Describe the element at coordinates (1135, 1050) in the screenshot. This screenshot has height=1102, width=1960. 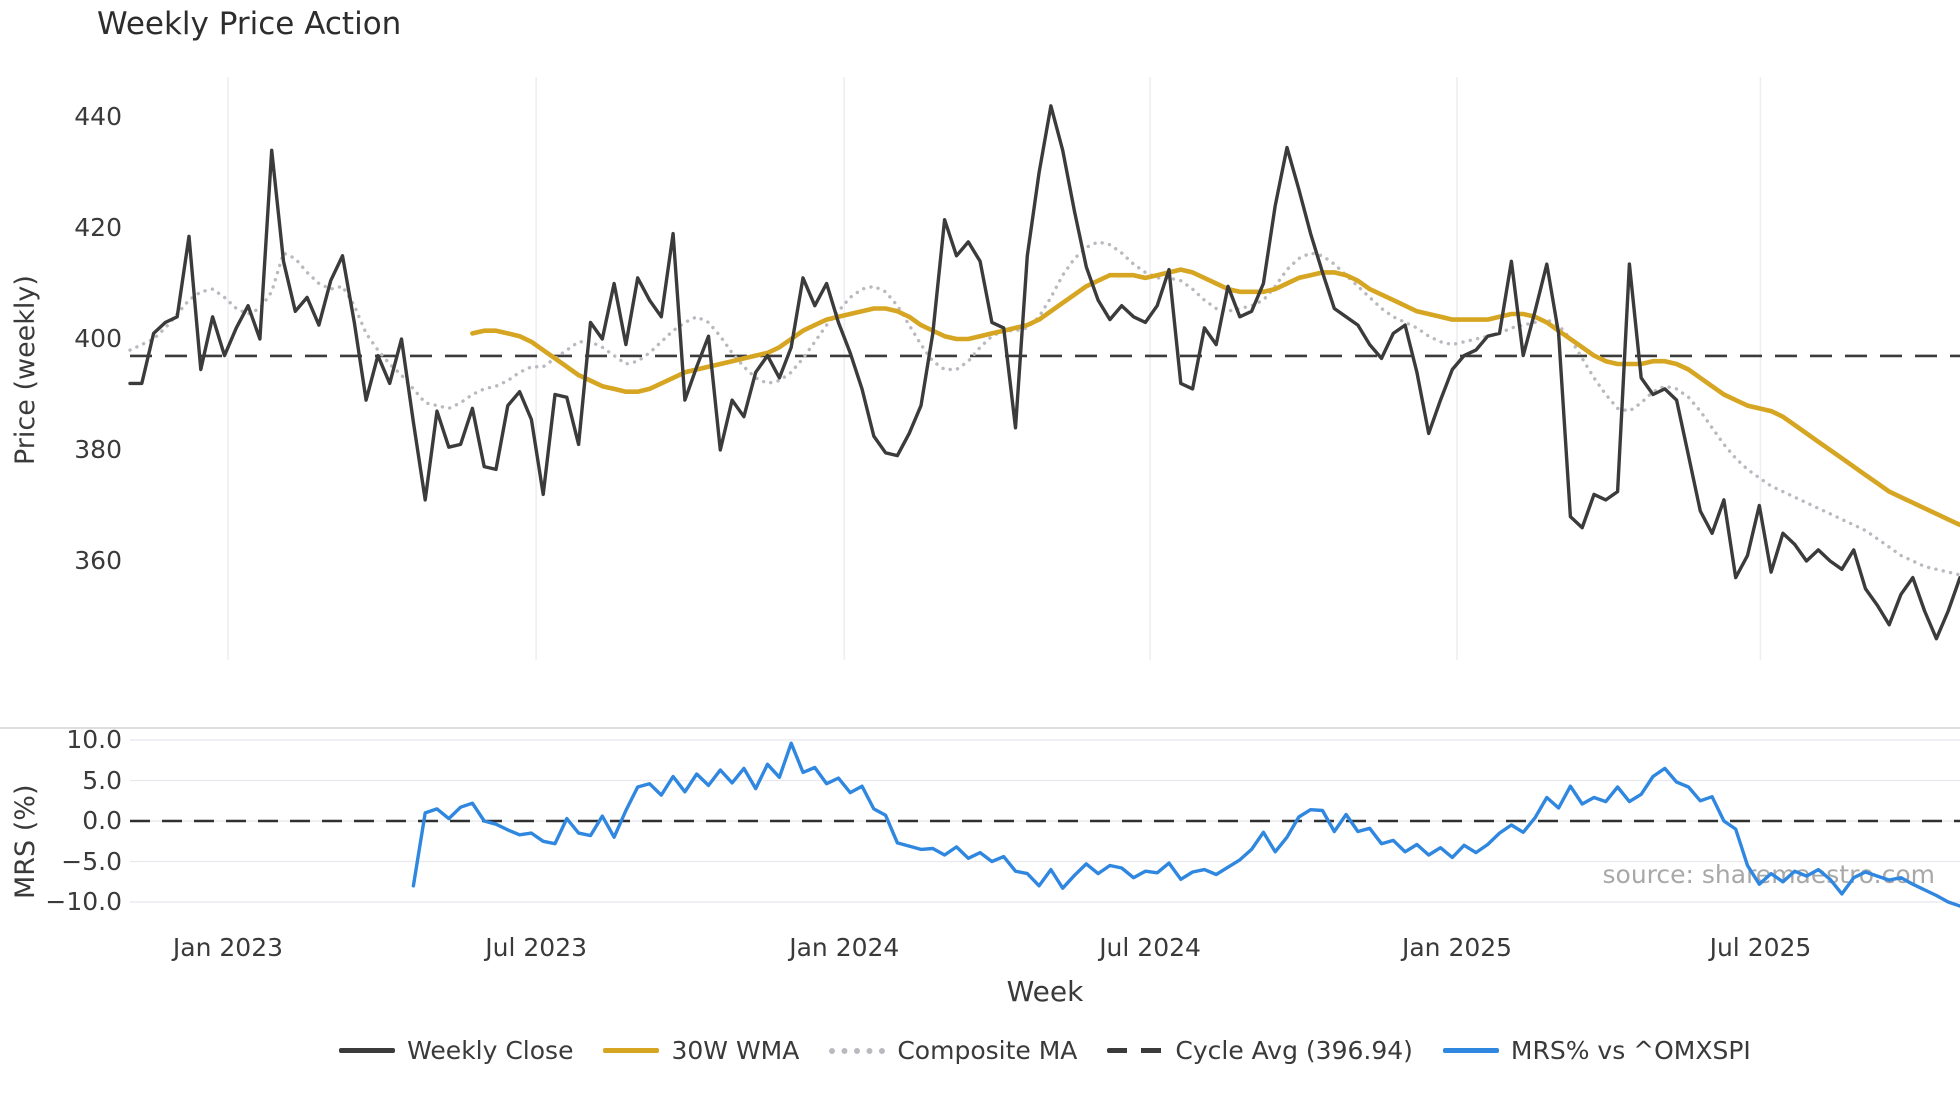
I see `cycle-avg-dashed-swatch-icon` at that location.